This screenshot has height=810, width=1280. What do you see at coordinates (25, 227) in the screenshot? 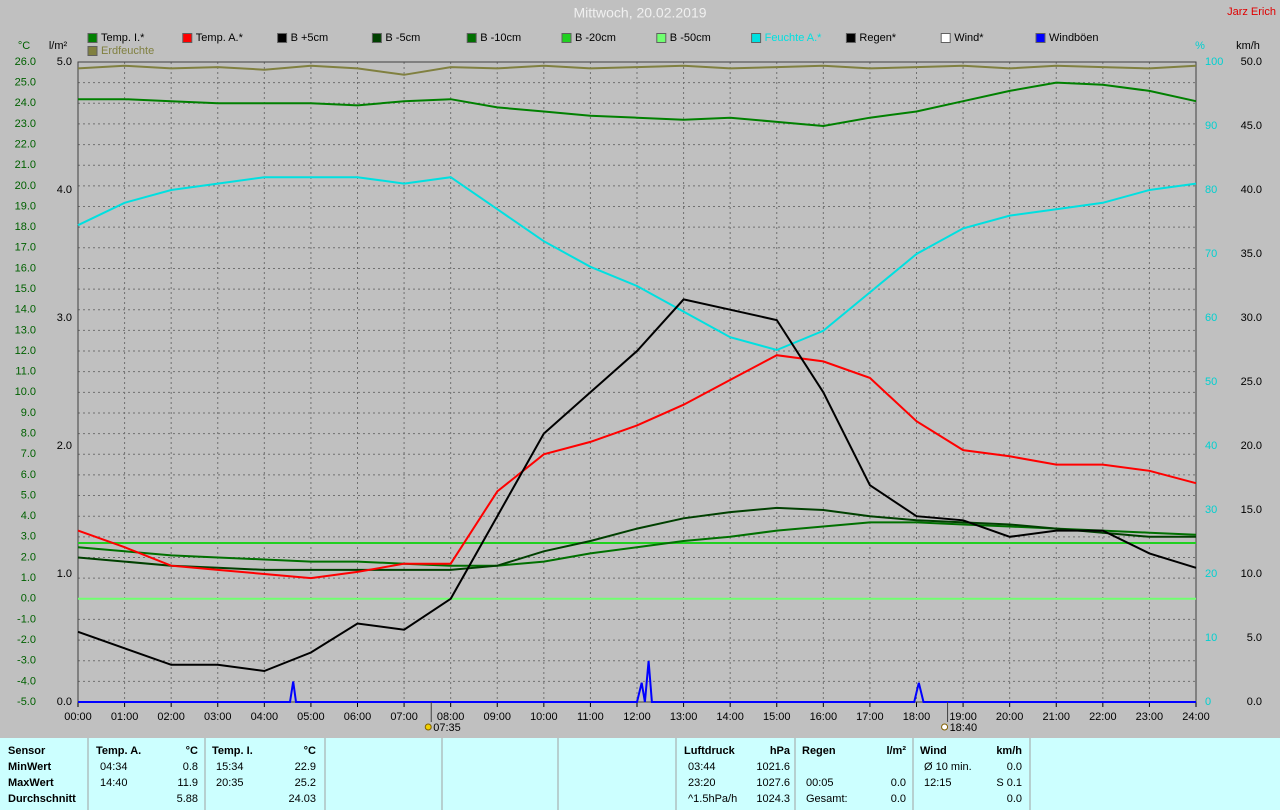
I see `y-tick-label: 18.0` at bounding box center [25, 227].